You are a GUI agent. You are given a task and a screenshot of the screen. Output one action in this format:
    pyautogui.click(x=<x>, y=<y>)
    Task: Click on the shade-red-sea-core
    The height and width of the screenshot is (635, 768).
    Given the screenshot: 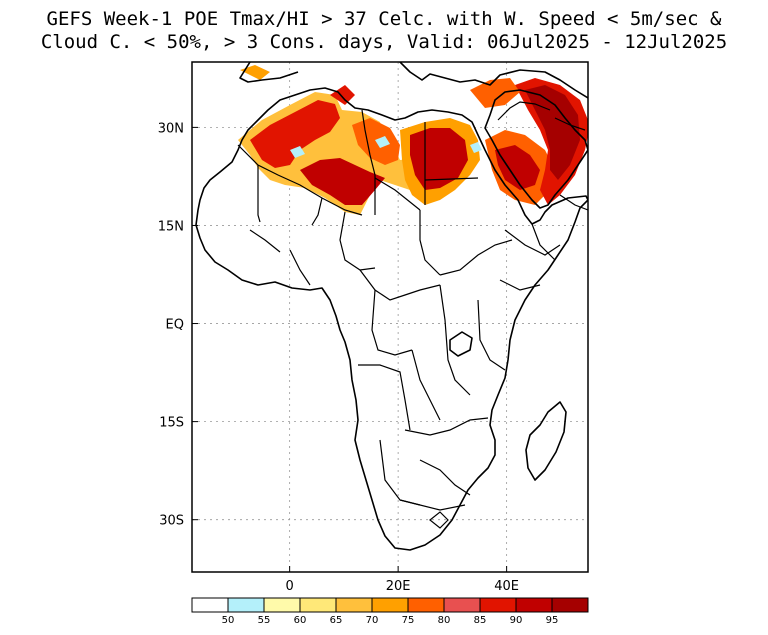 What is the action you would take?
    pyautogui.click(x=517, y=167)
    